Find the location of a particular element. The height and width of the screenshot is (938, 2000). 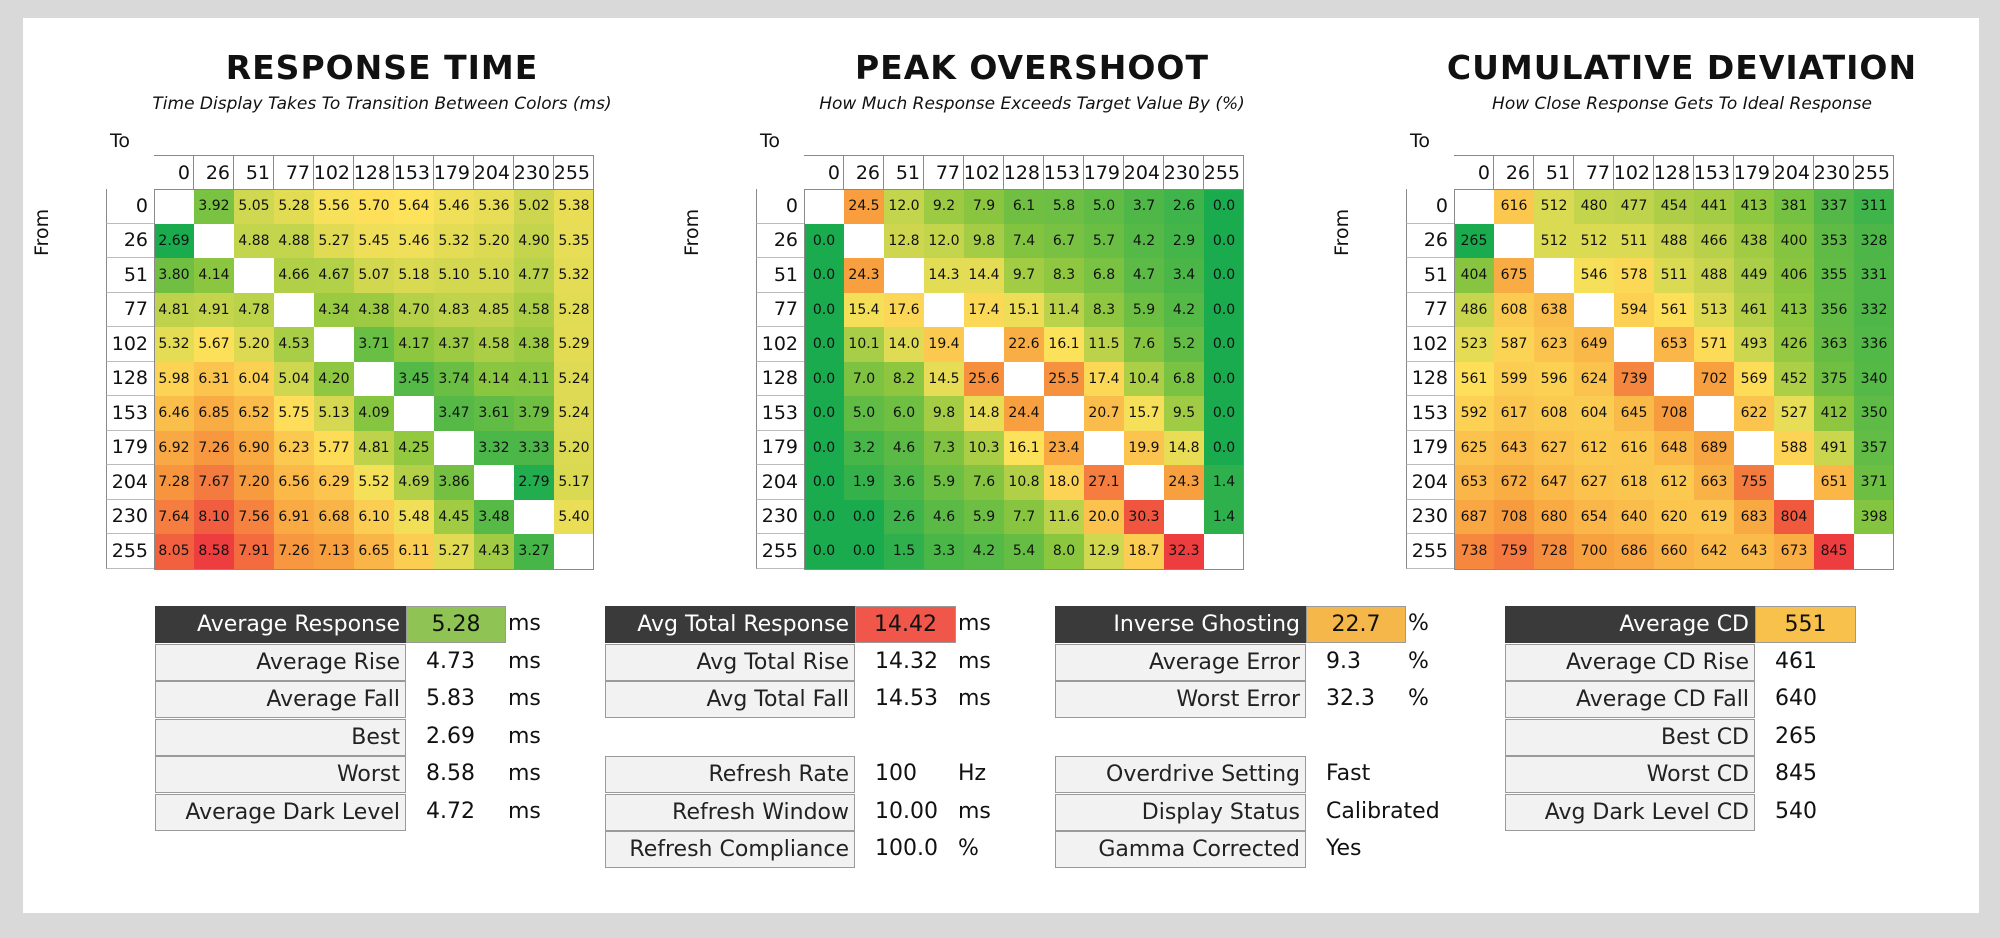

heatmap-cell: 616 is located at coordinates (1514, 206).